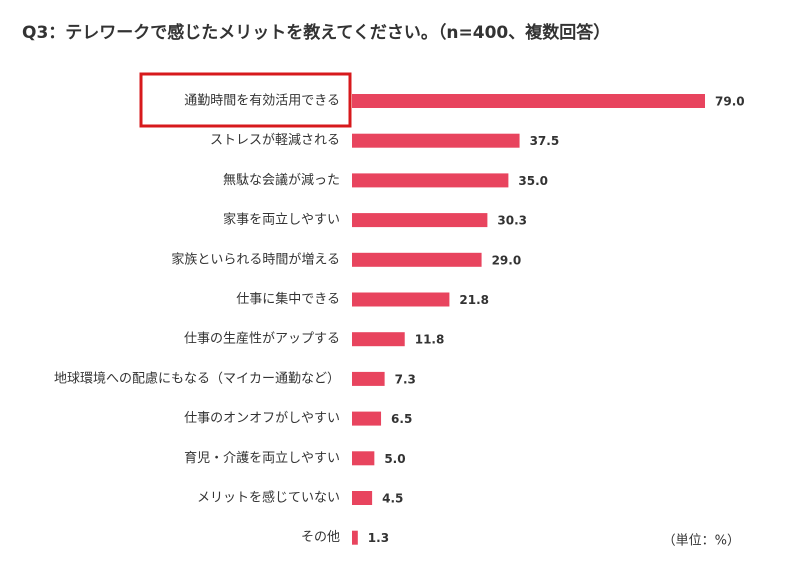 The width and height of the screenshot is (800, 579). What do you see at coordinates (392, 499) in the screenshot?
I see `value-label: 4.5` at bounding box center [392, 499].